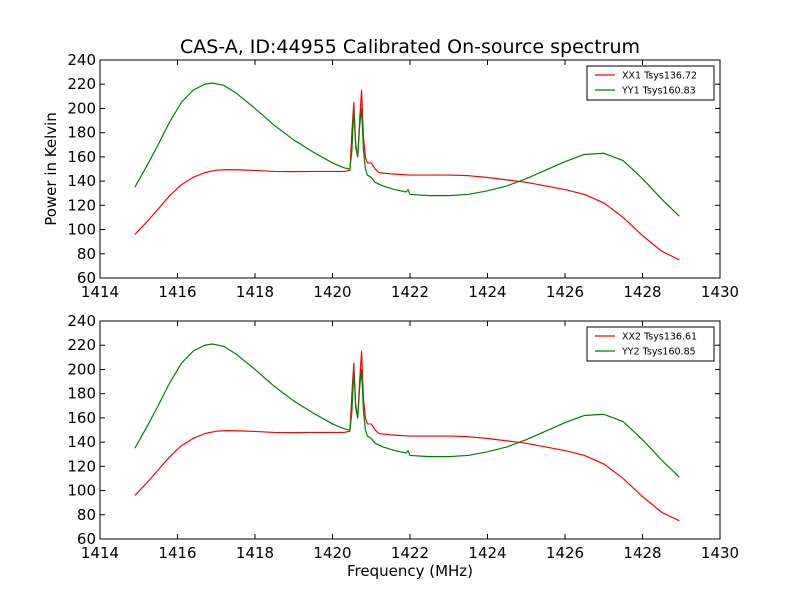  What do you see at coordinates (51, 169) in the screenshot?
I see `y-axis-label: Power in Kelvin` at bounding box center [51, 169].